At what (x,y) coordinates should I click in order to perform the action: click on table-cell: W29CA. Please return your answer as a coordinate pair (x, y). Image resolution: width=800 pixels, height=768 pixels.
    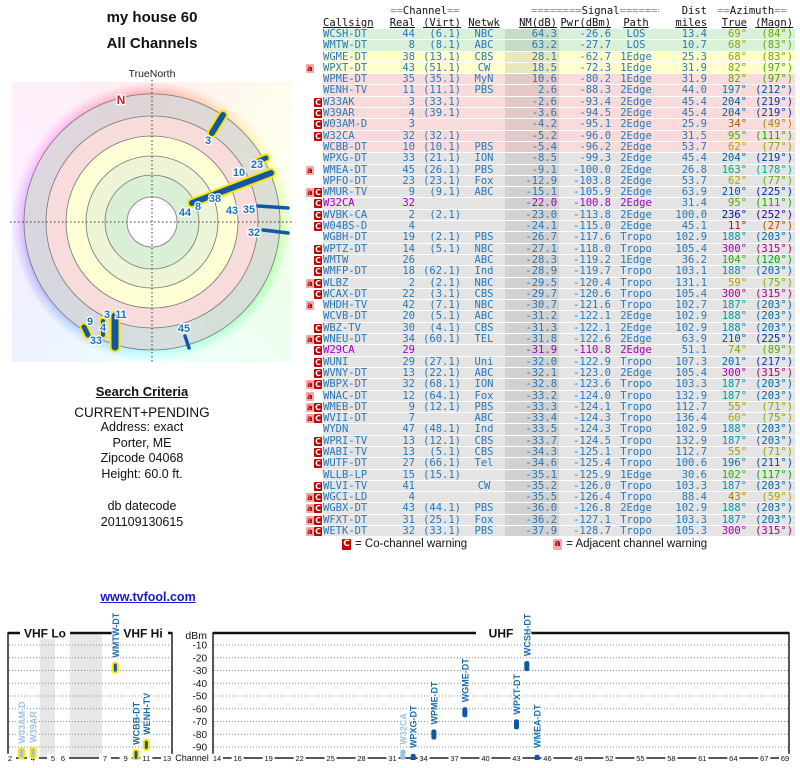
    Looking at the image, I should click on (355, 350).